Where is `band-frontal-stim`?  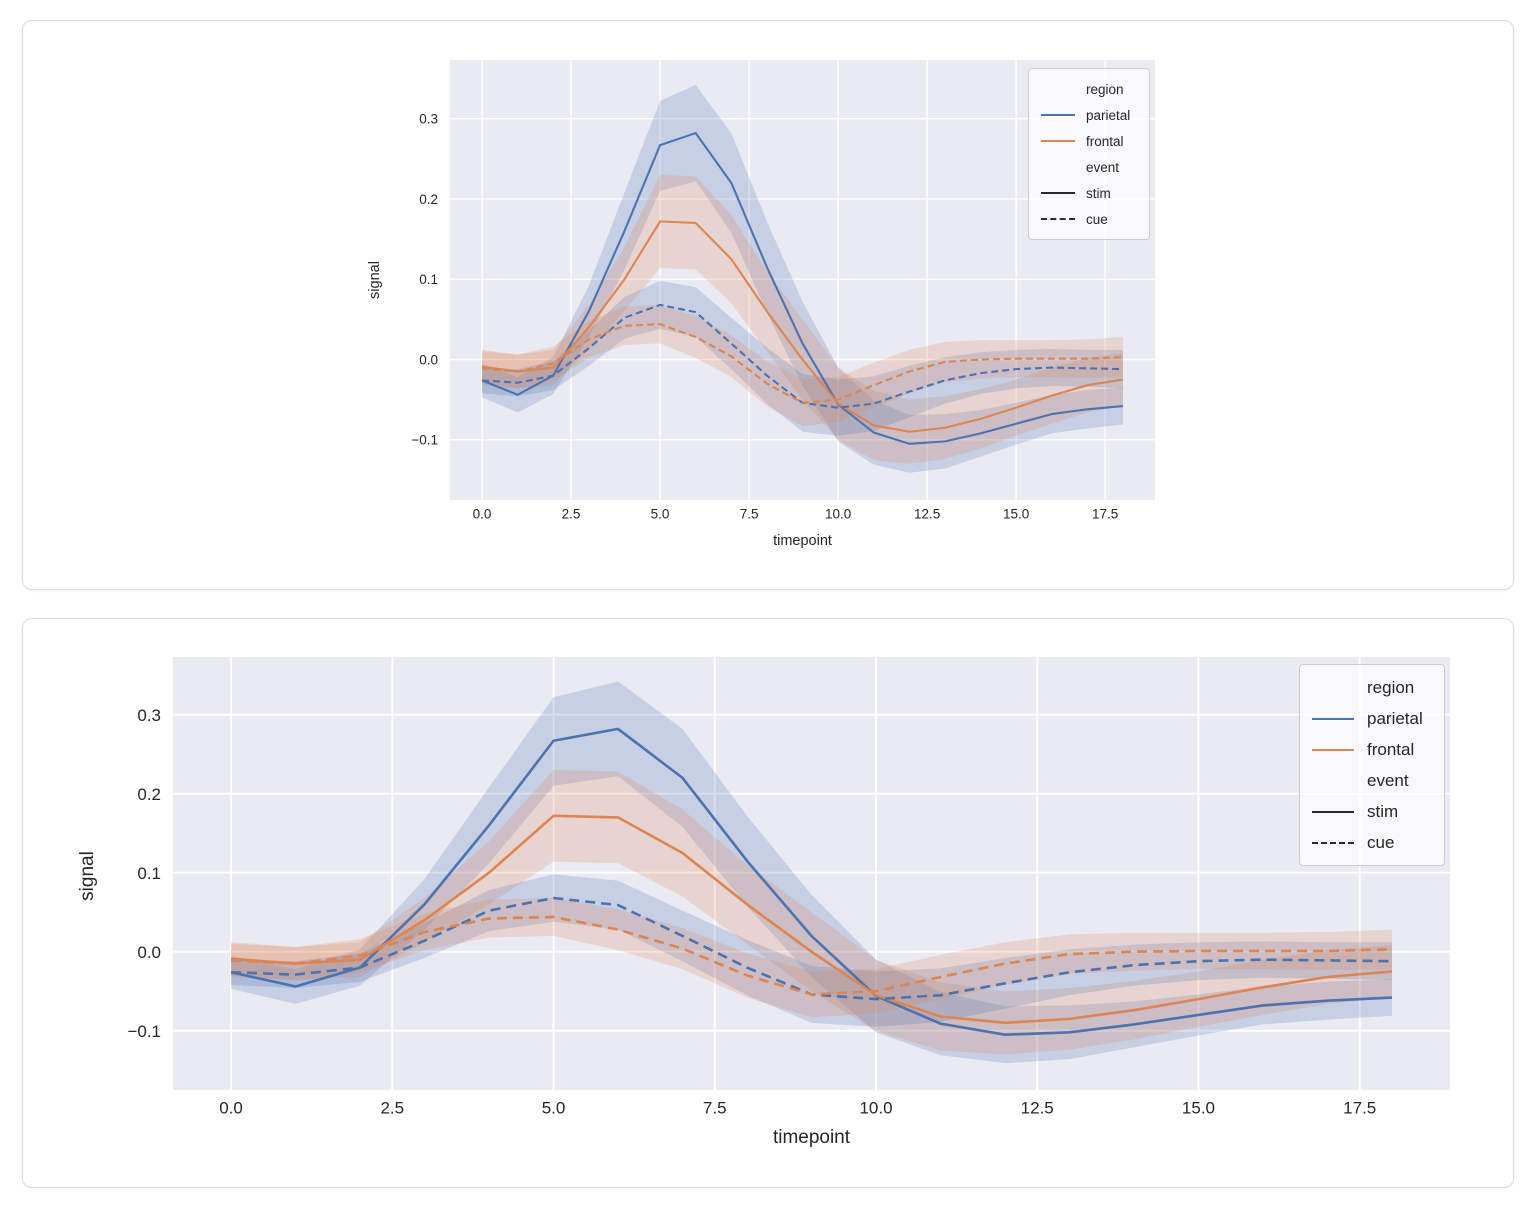 band-frontal-stim is located at coordinates (802, 319).